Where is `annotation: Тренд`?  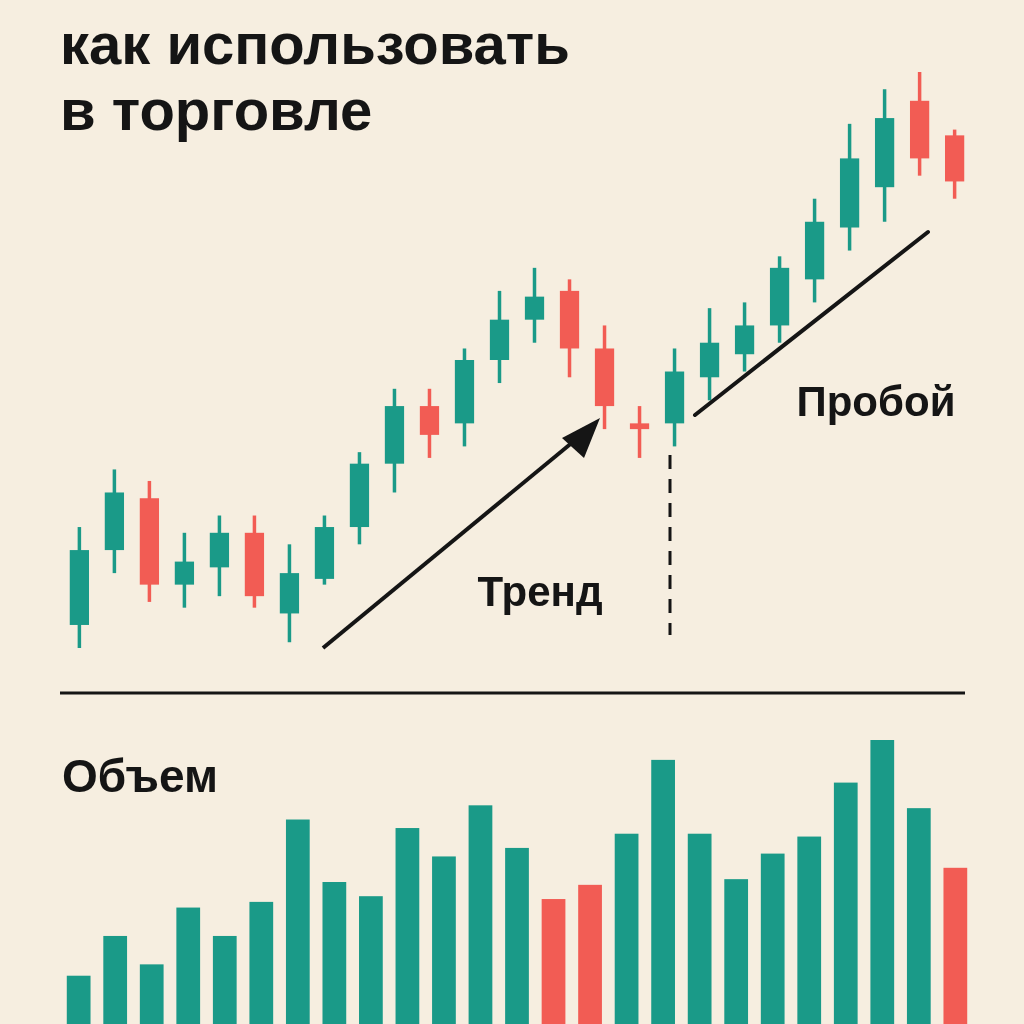
annotation: Тренд is located at coordinates (540, 591).